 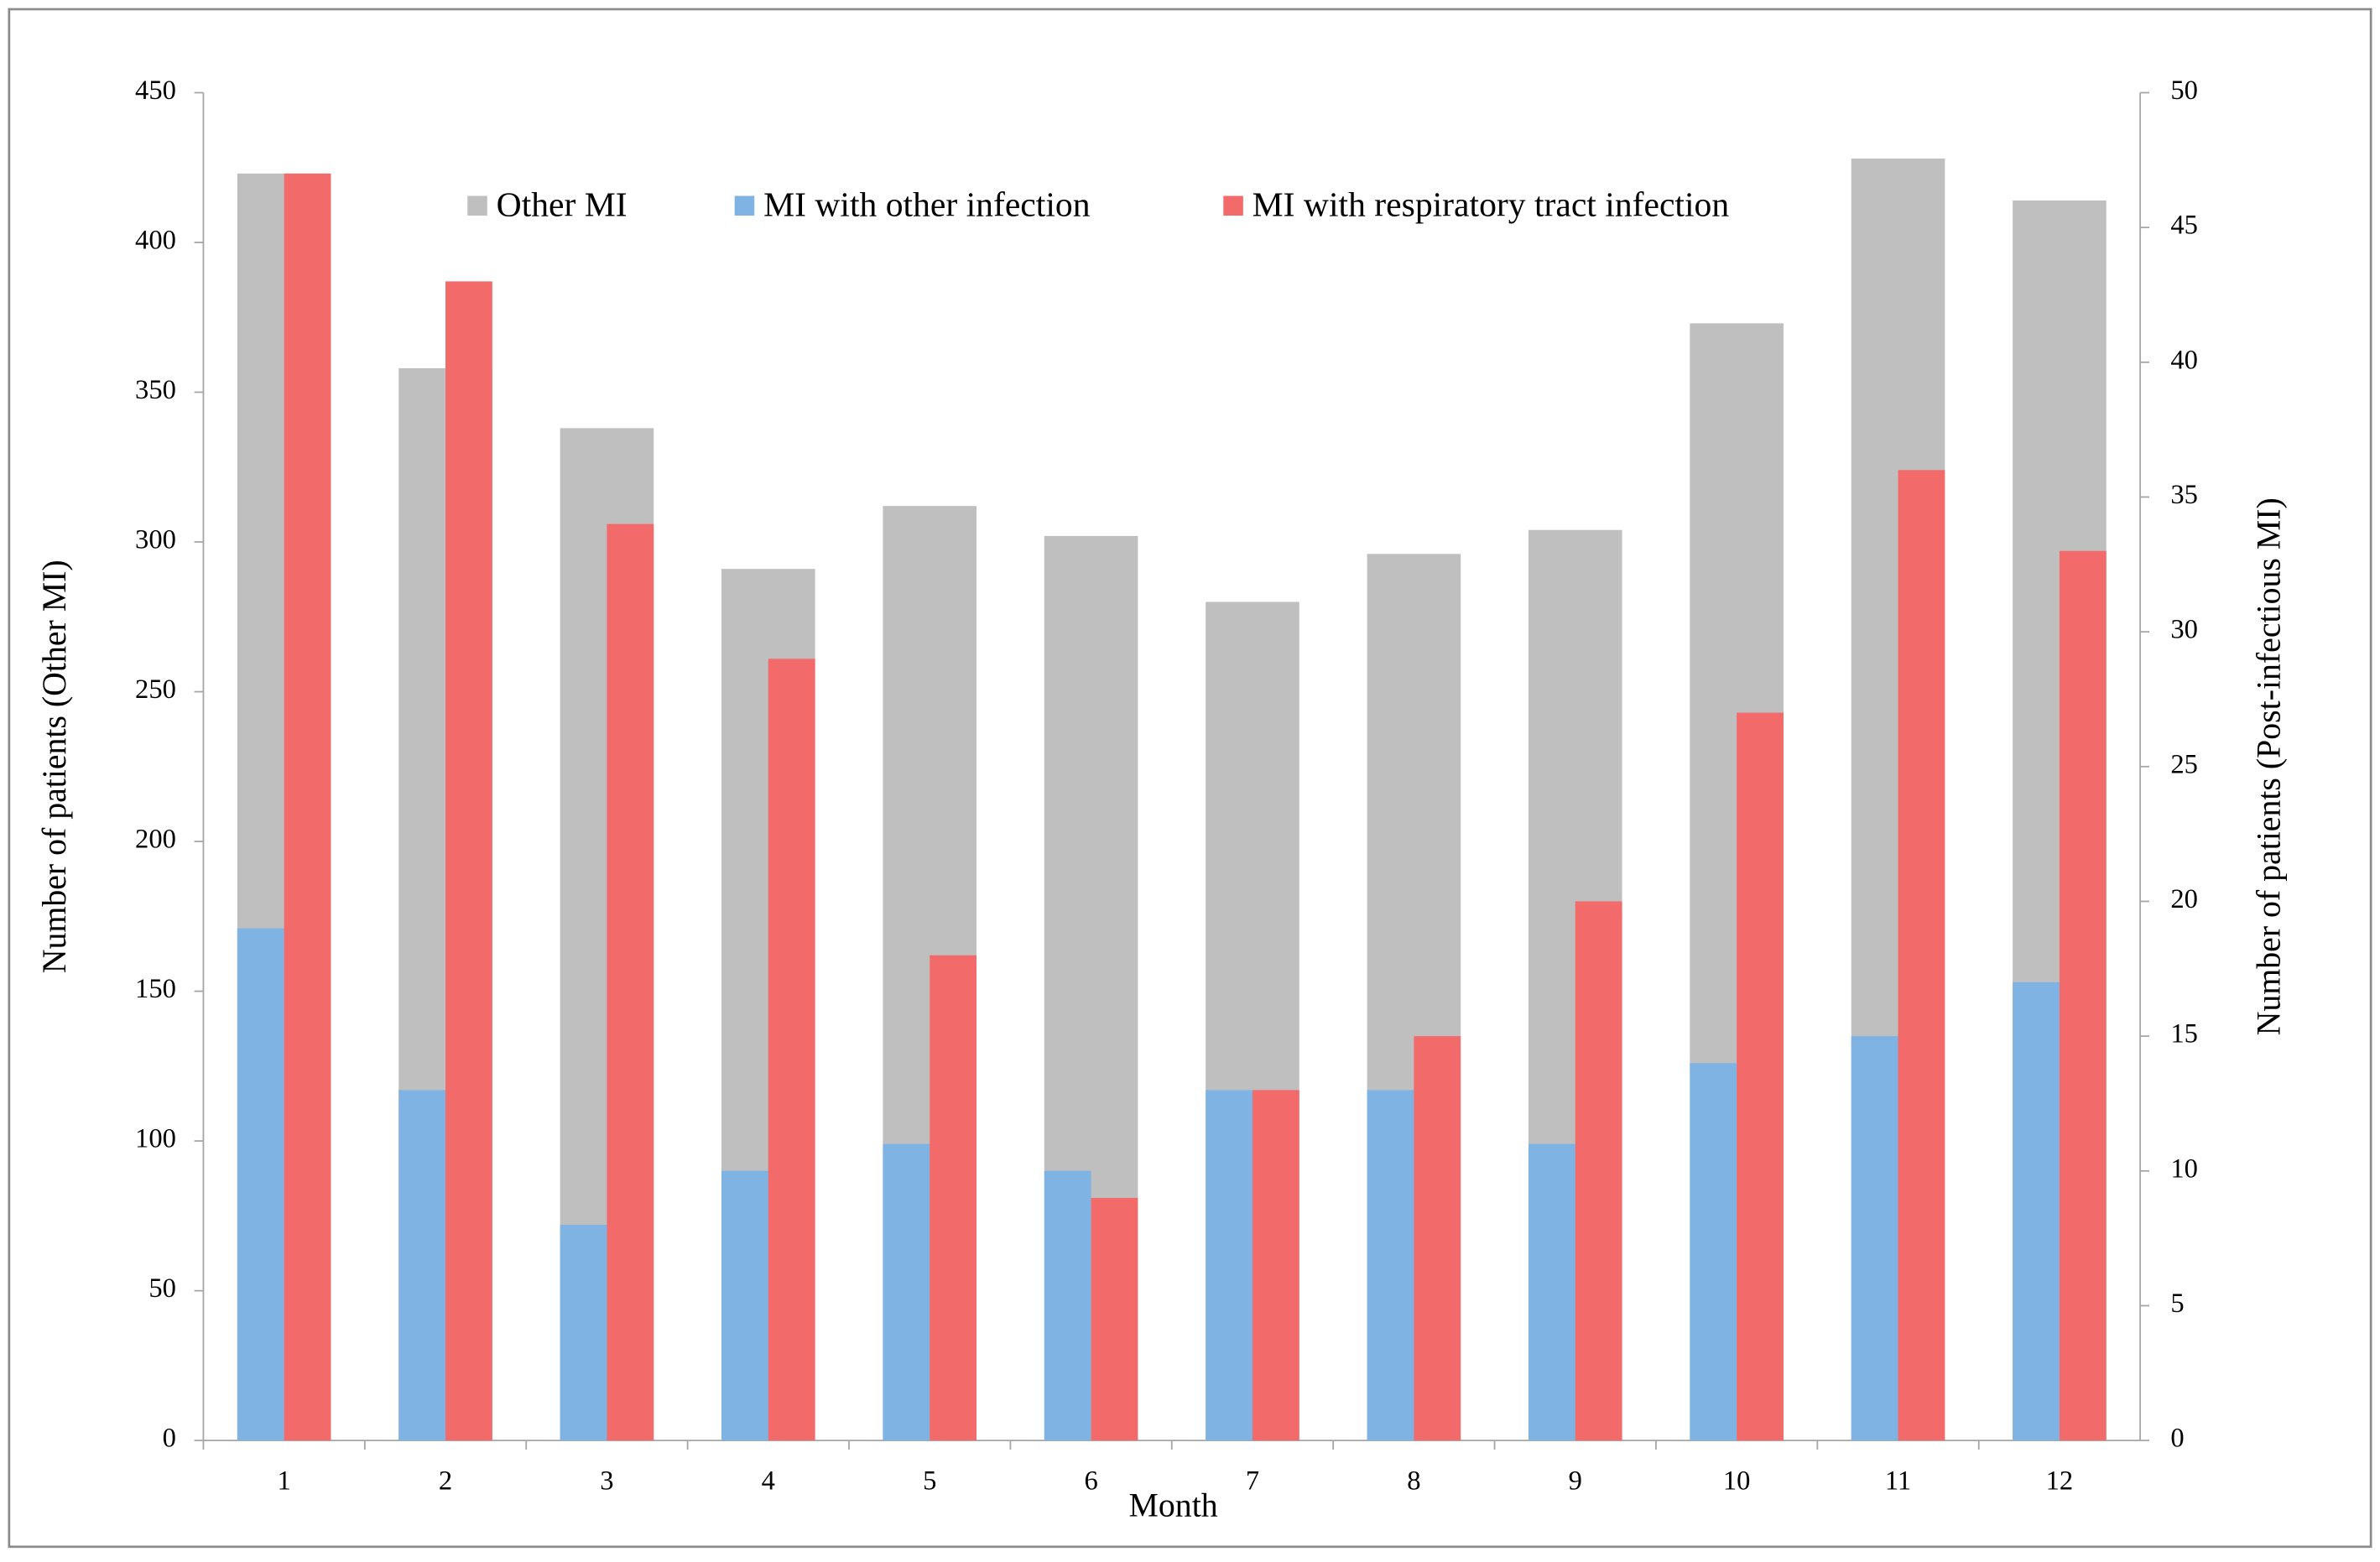 I want to click on x-axis-title: Month, so click(x=1173, y=1505).